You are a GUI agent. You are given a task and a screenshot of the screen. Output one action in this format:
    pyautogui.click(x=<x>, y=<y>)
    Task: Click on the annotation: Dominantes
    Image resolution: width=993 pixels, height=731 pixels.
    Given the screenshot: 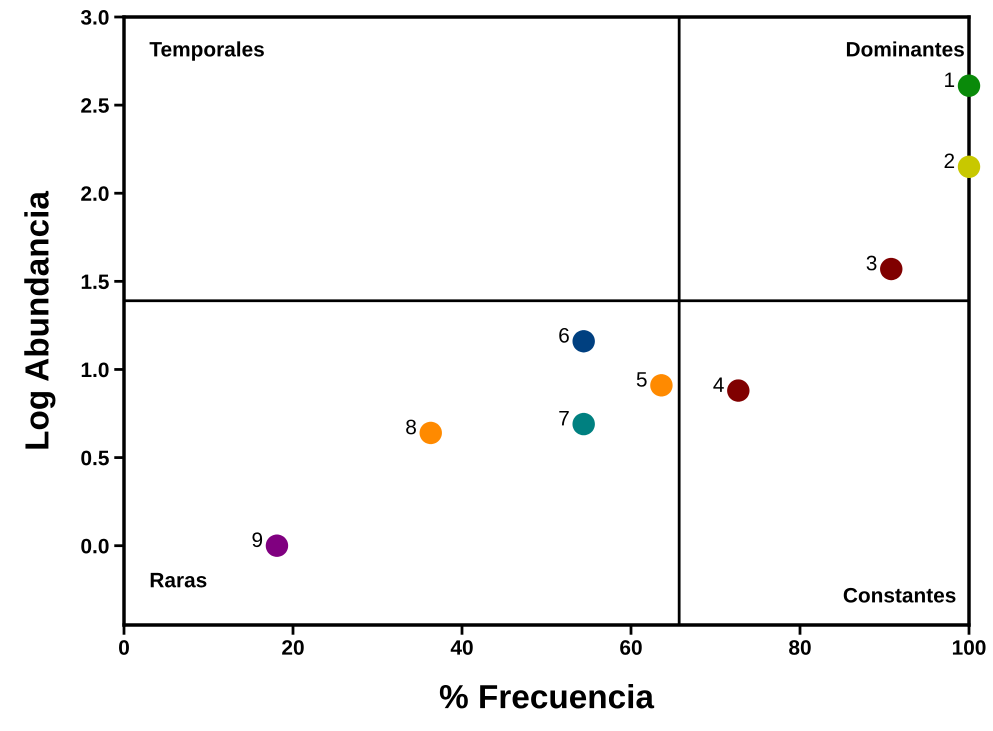 What is the action you would take?
    pyautogui.click(x=905, y=49)
    